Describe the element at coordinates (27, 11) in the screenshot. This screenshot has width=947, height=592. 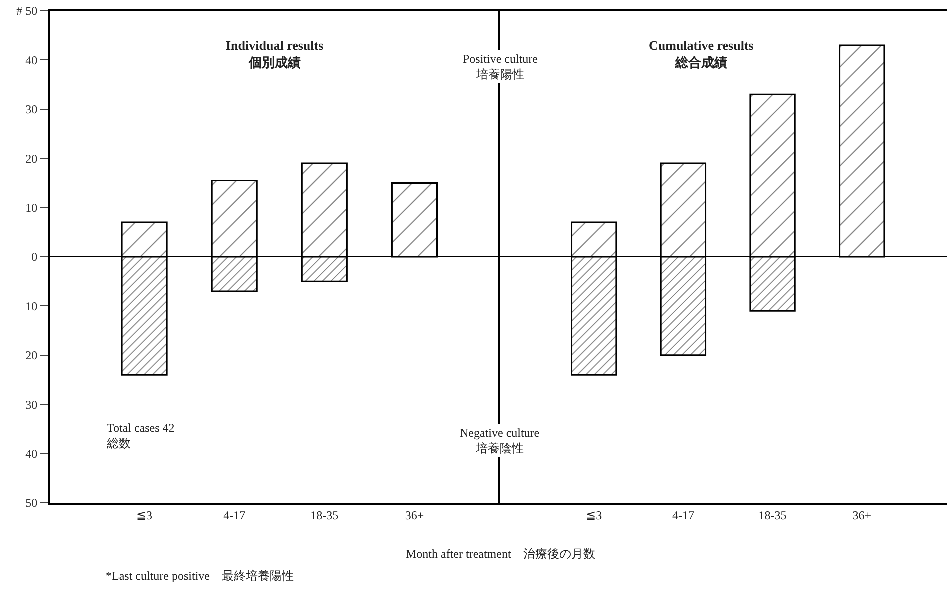
I see `y-tick-label: # 50` at that location.